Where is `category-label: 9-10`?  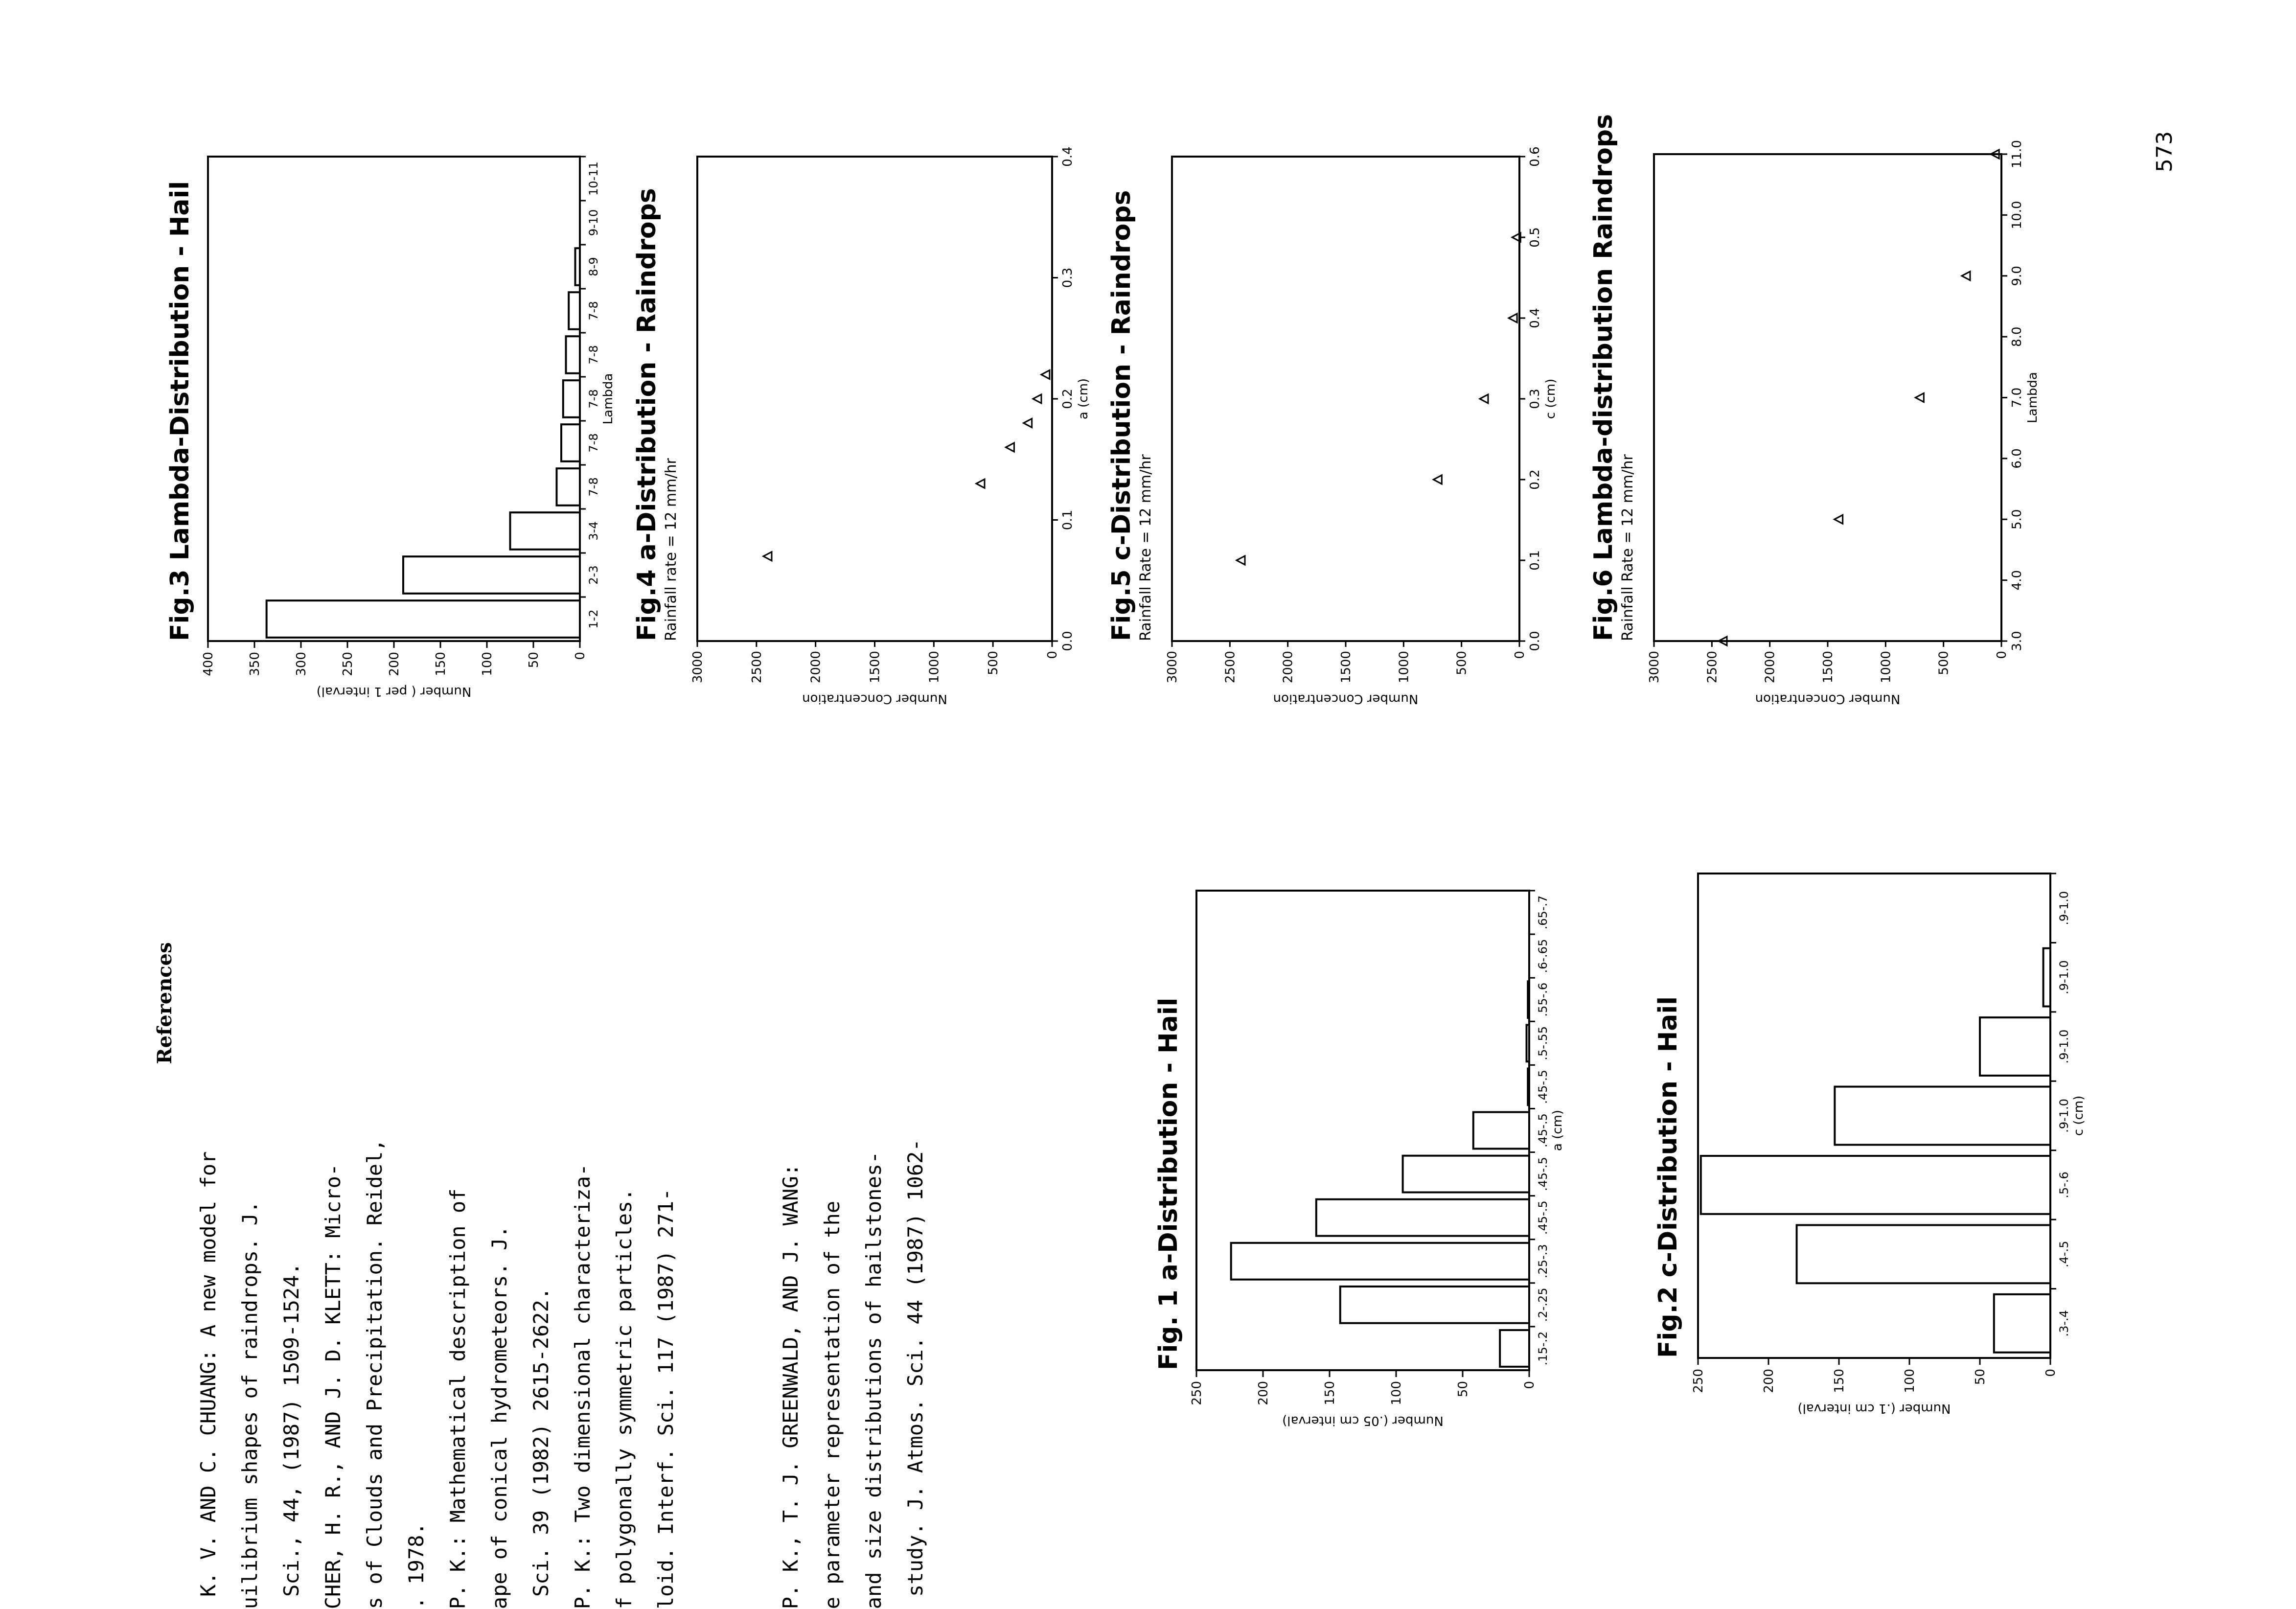 category-label: 9-10 is located at coordinates (593, 223).